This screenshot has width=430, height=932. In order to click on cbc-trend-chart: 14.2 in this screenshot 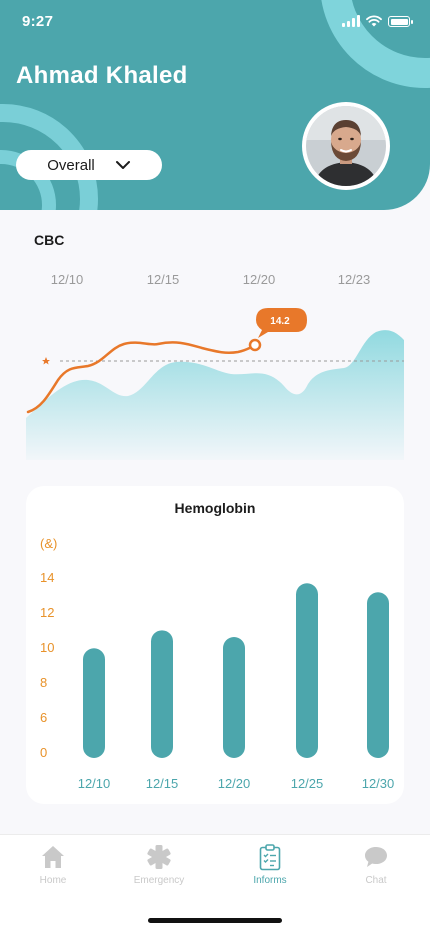, I will do `click(215, 384)`.